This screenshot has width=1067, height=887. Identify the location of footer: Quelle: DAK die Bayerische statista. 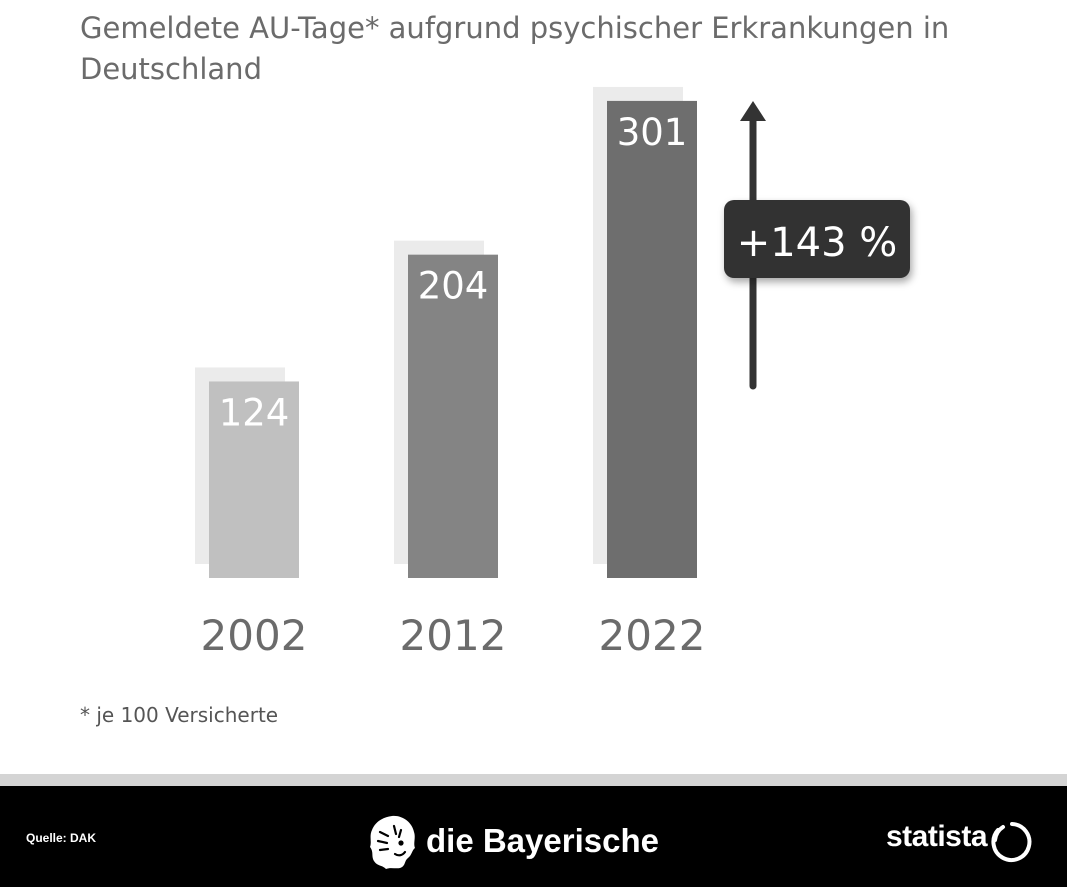
(533, 836).